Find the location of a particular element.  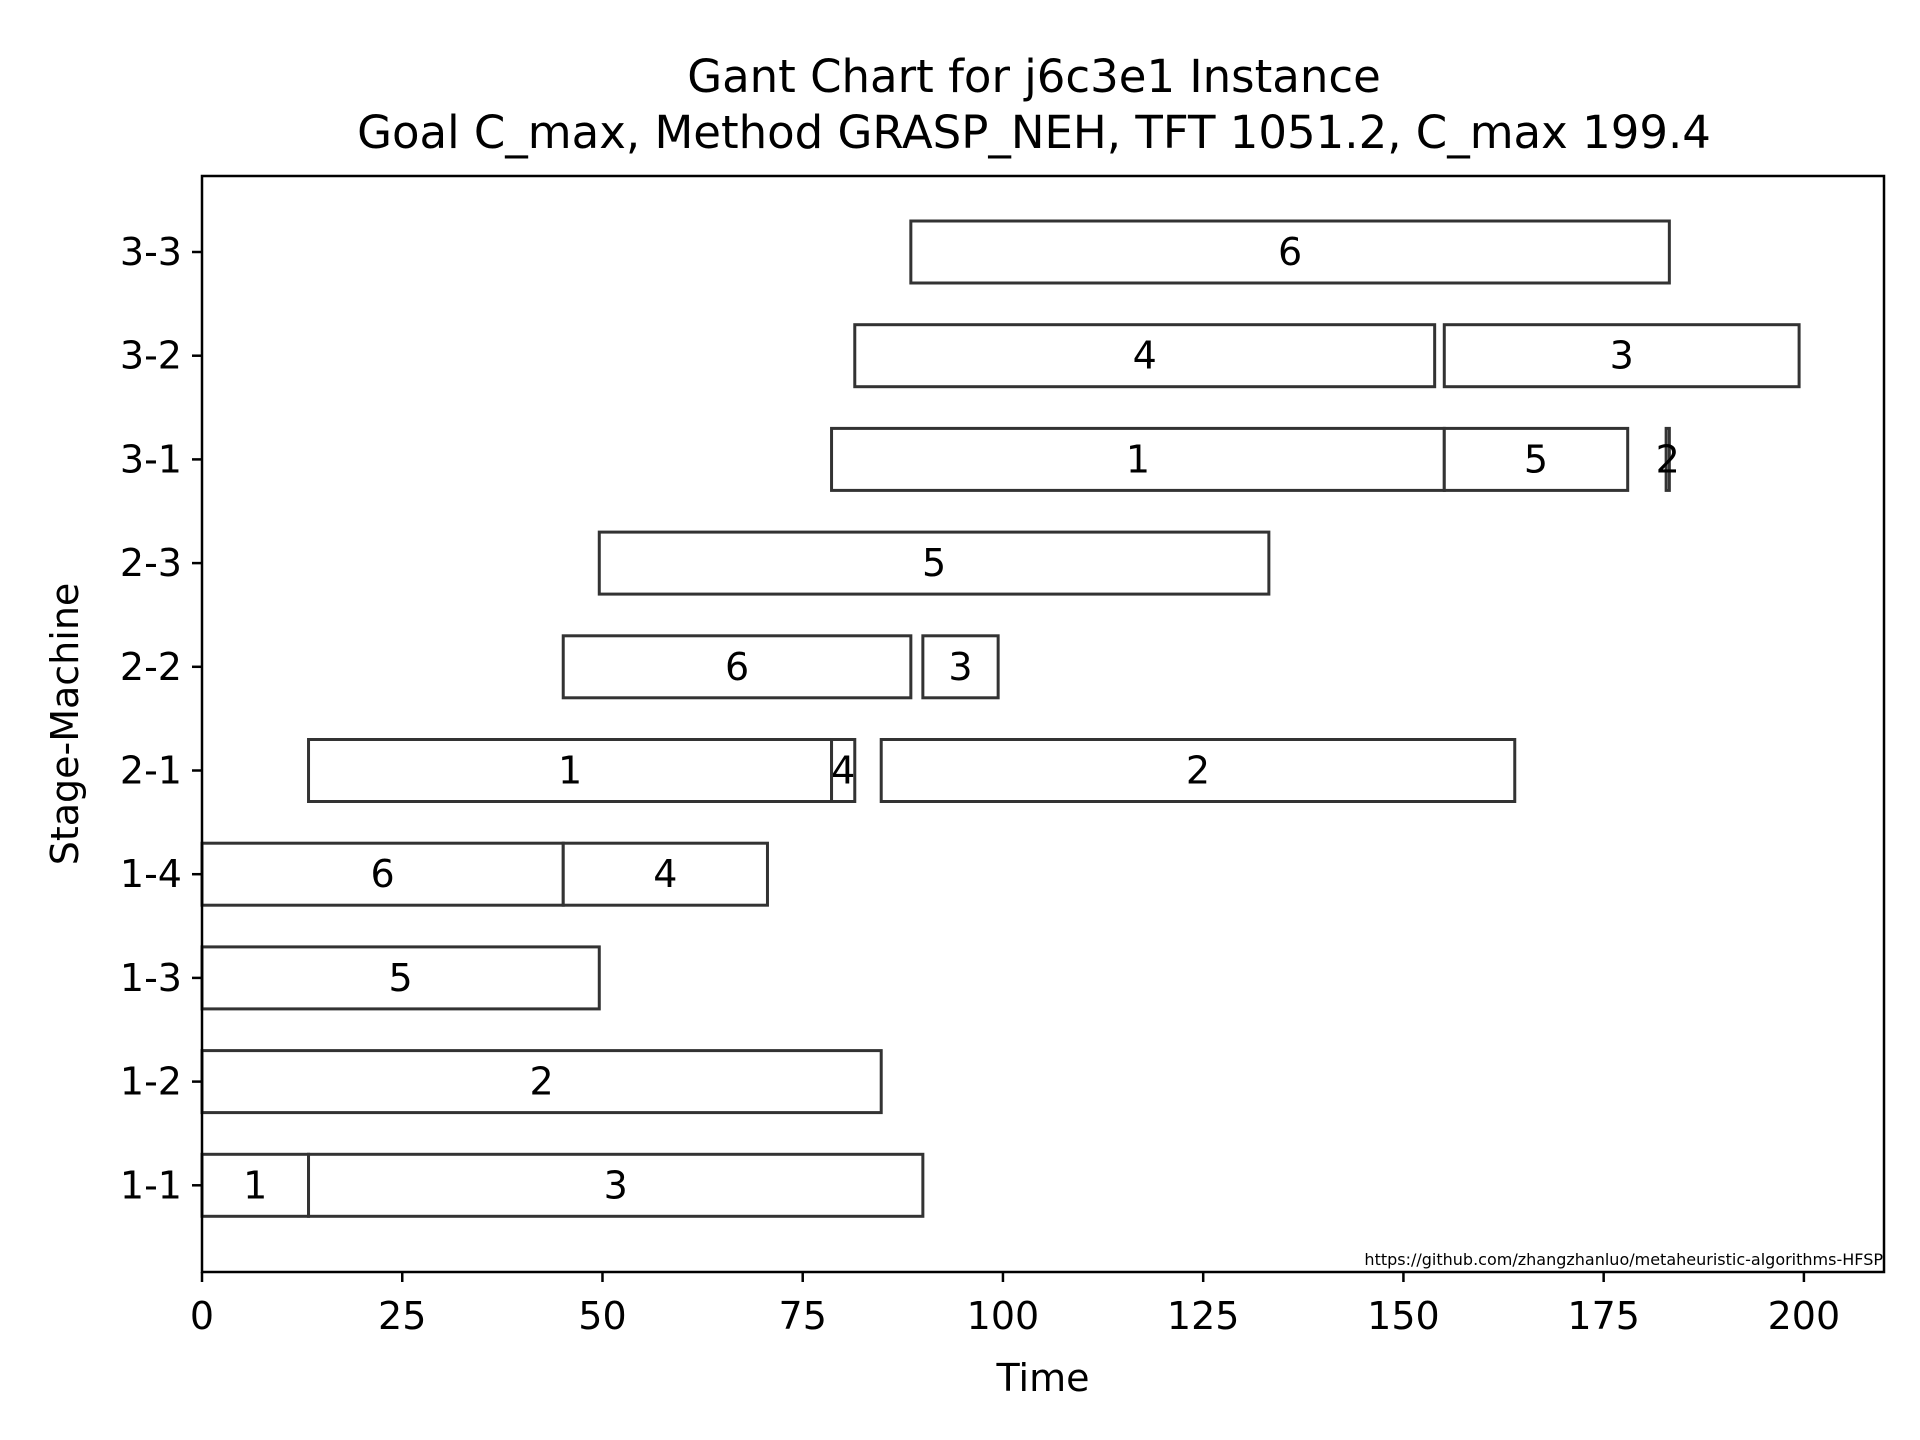

chart-title: Gant Chart for j6c3e1 Instance is located at coordinates (1034, 76).